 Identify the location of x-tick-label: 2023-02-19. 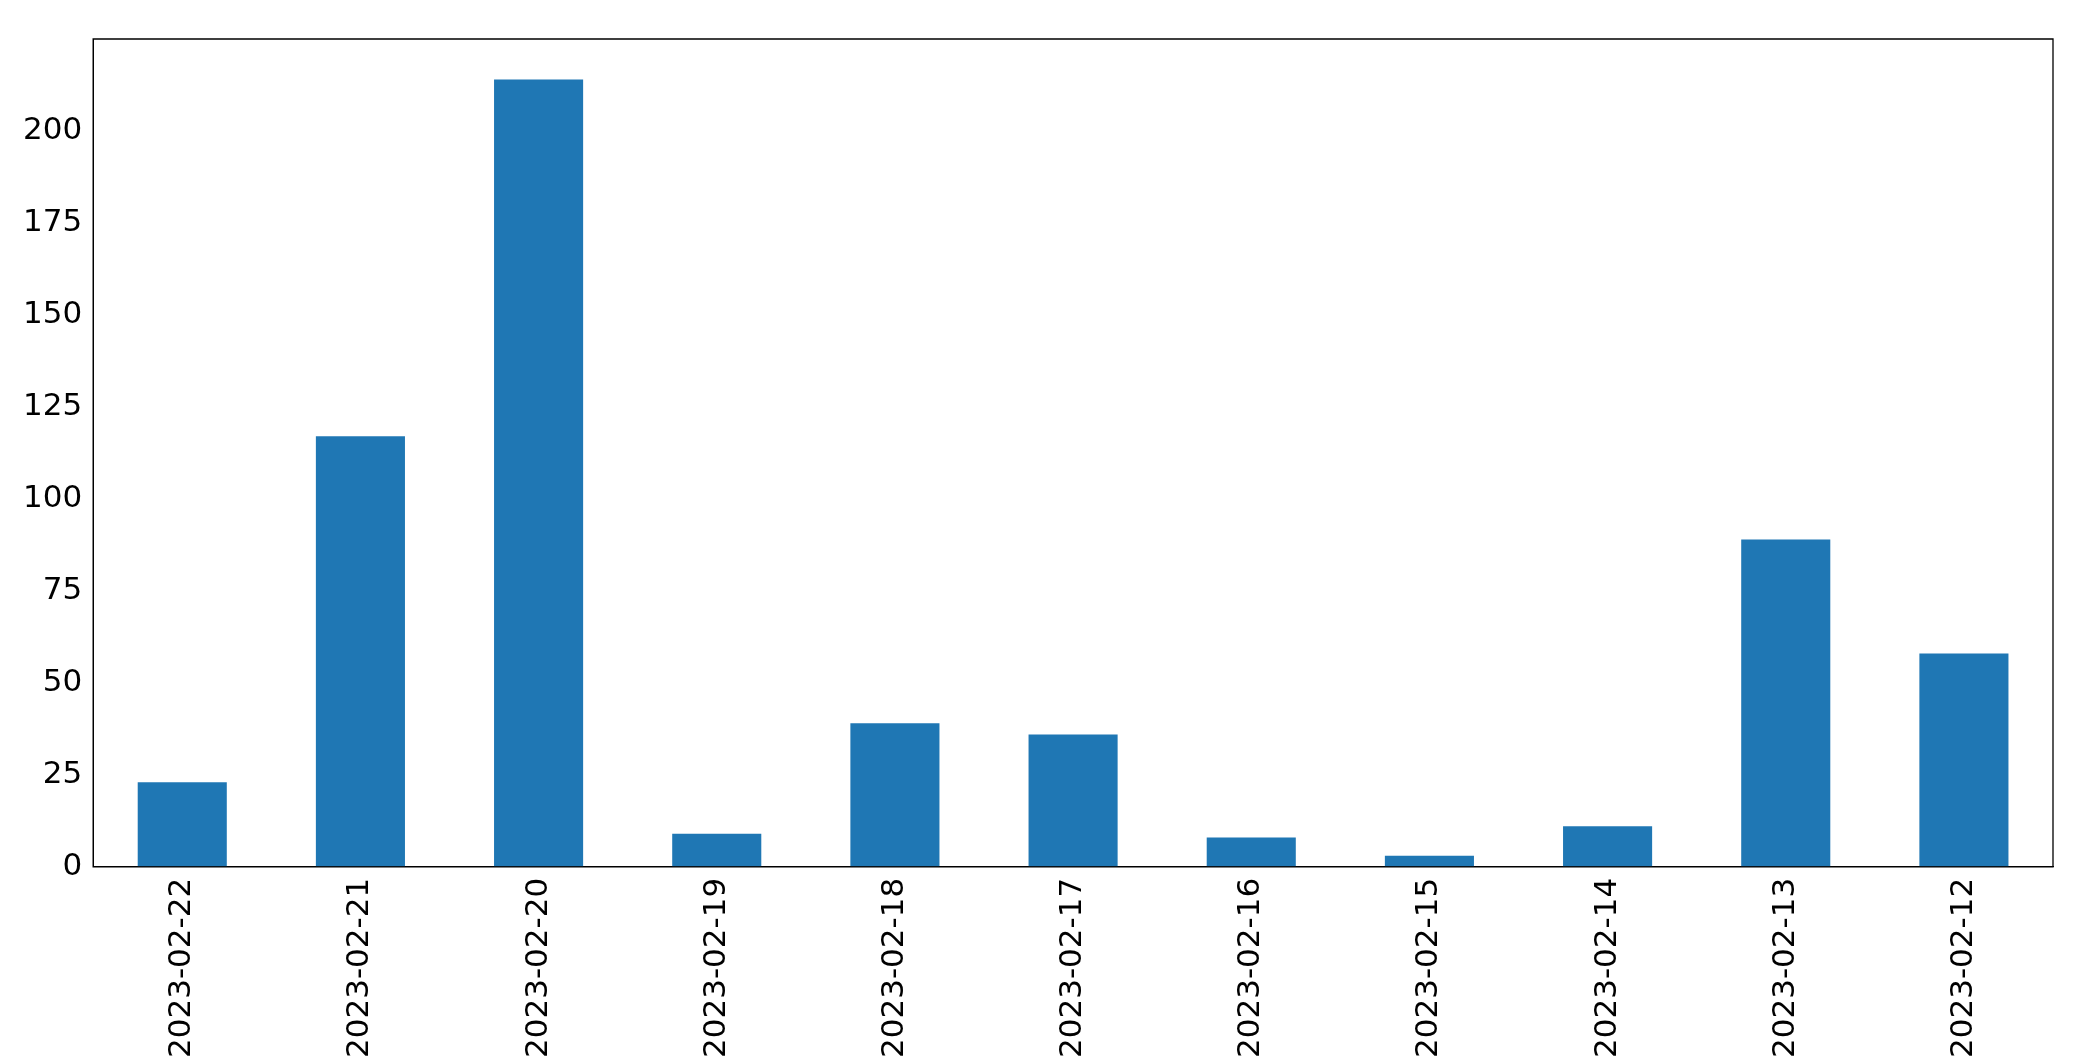
(713, 968).